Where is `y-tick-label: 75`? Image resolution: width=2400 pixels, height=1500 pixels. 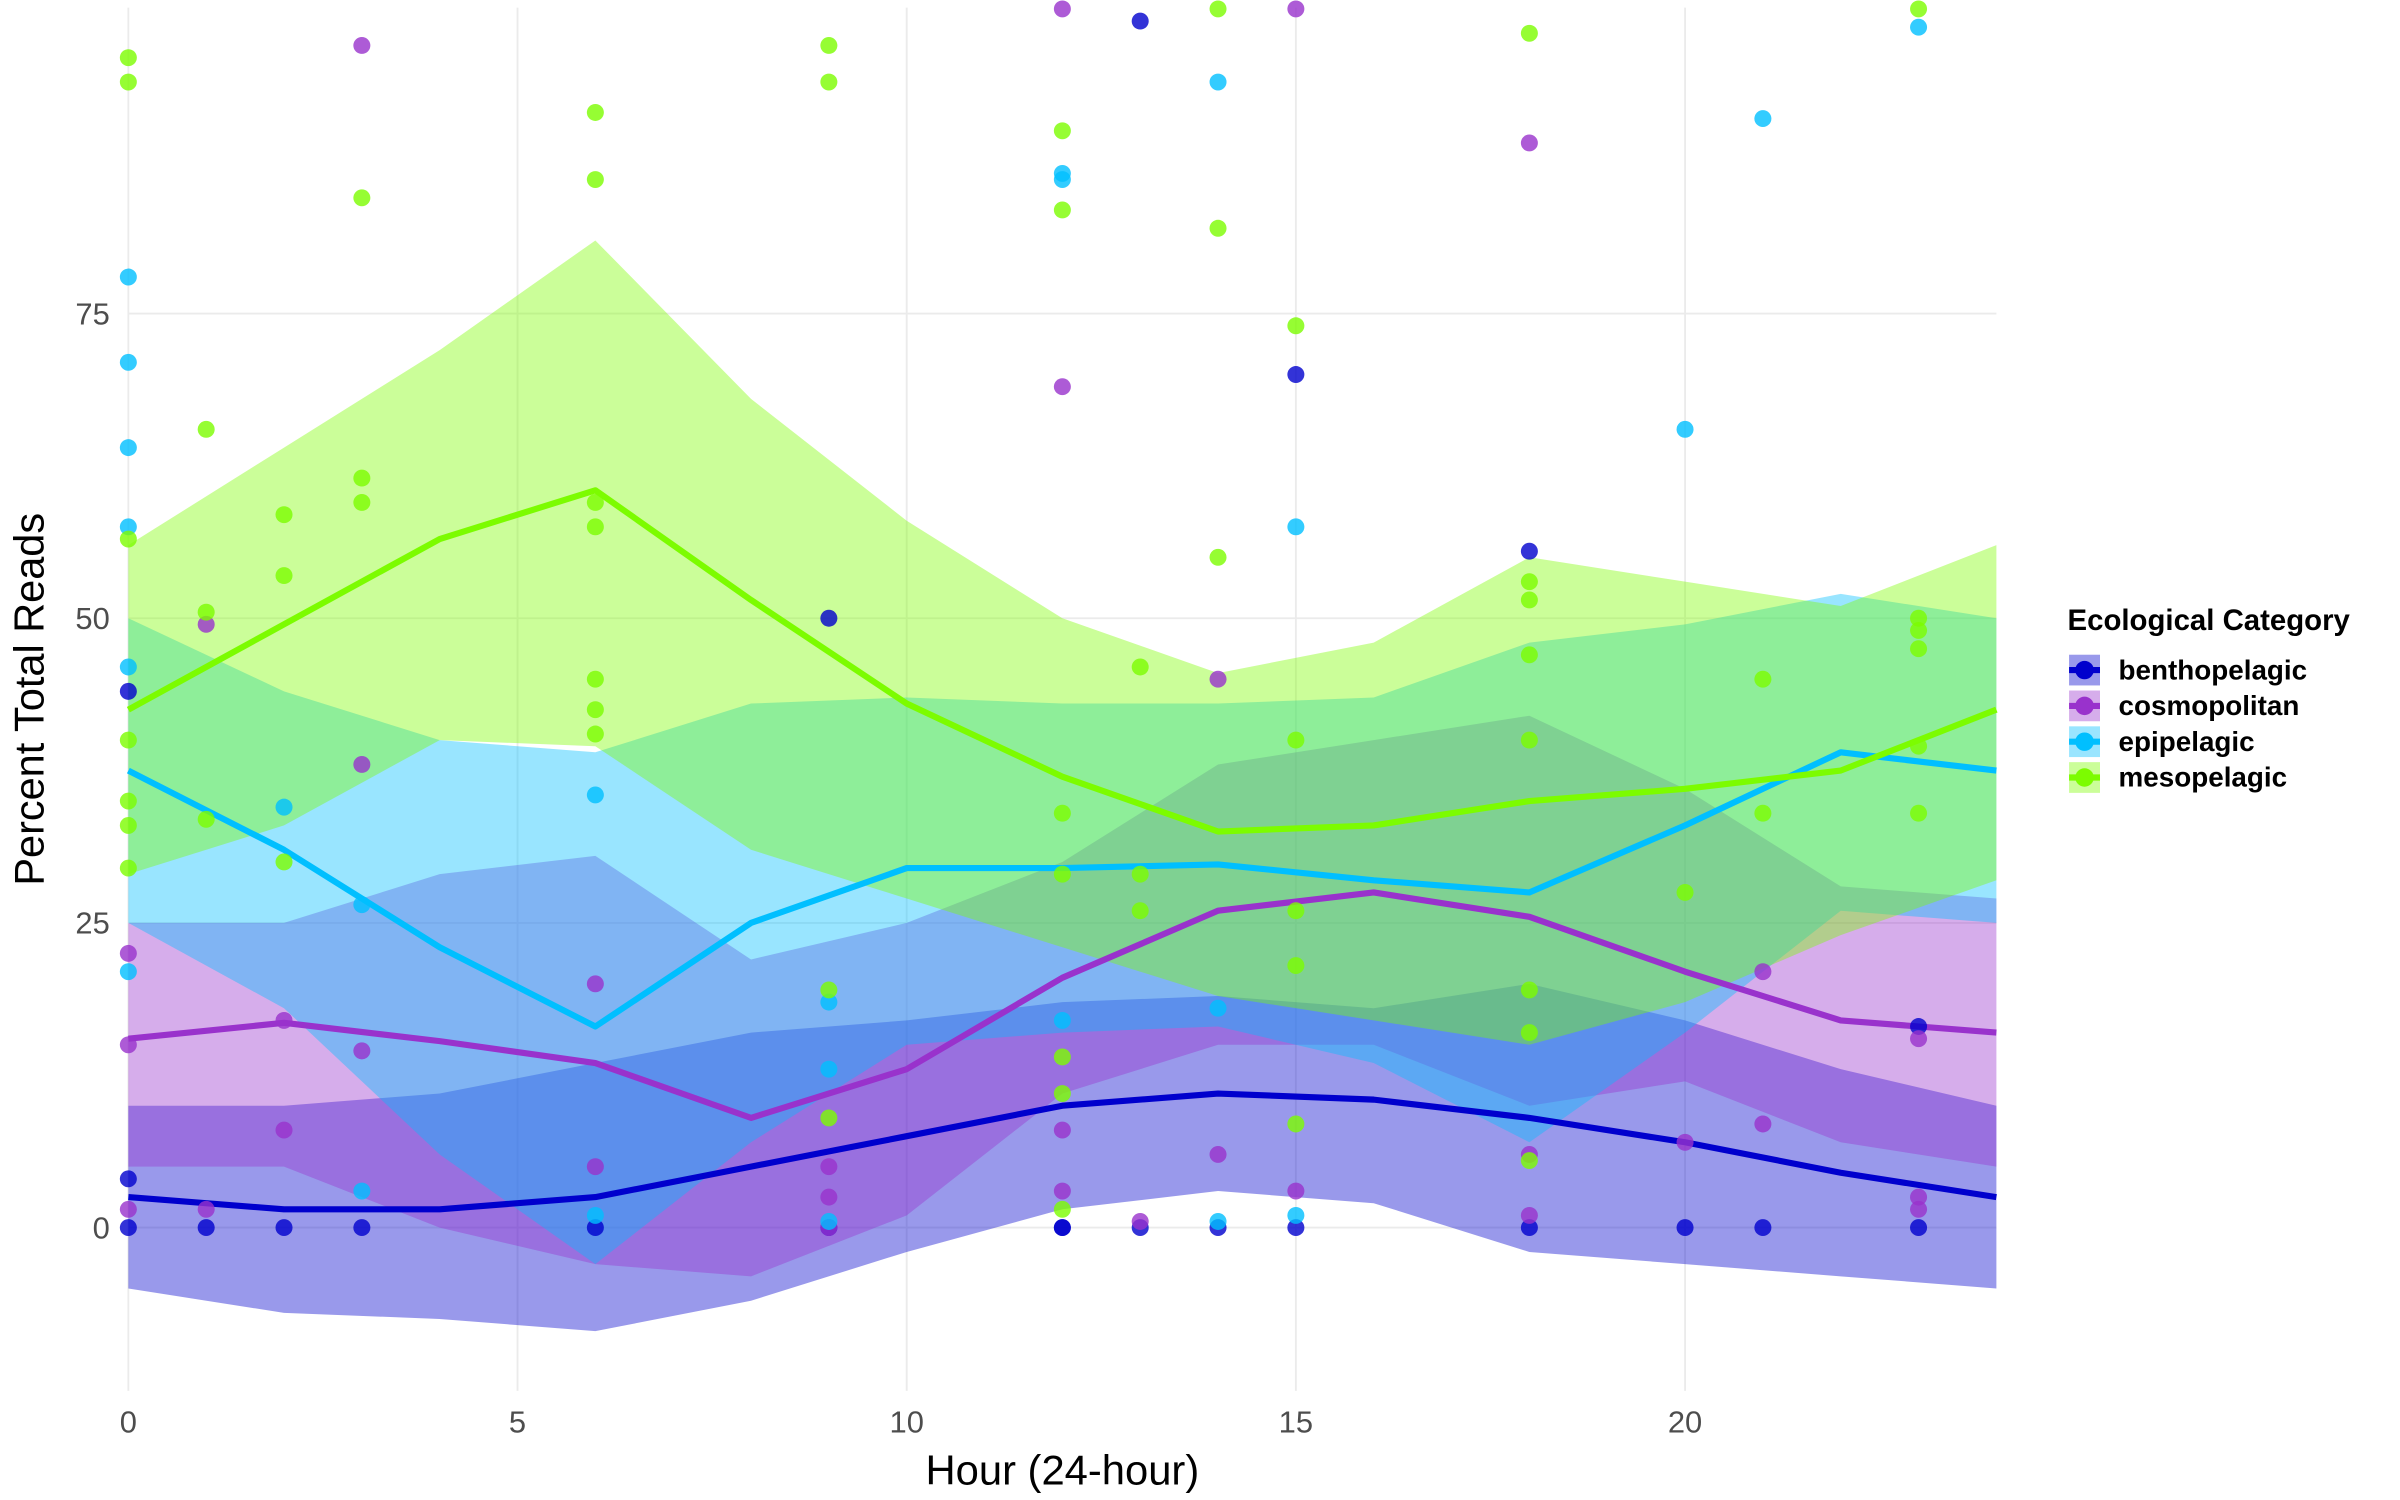 y-tick-label: 75 is located at coordinates (92, 313).